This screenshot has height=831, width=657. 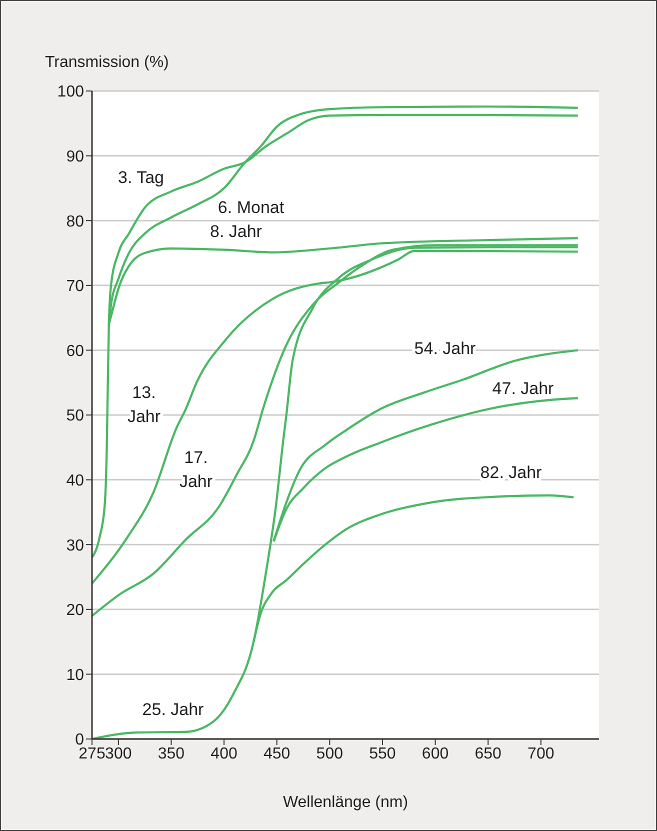 I want to click on y-axis-title: Transmission (%), so click(x=107, y=62).